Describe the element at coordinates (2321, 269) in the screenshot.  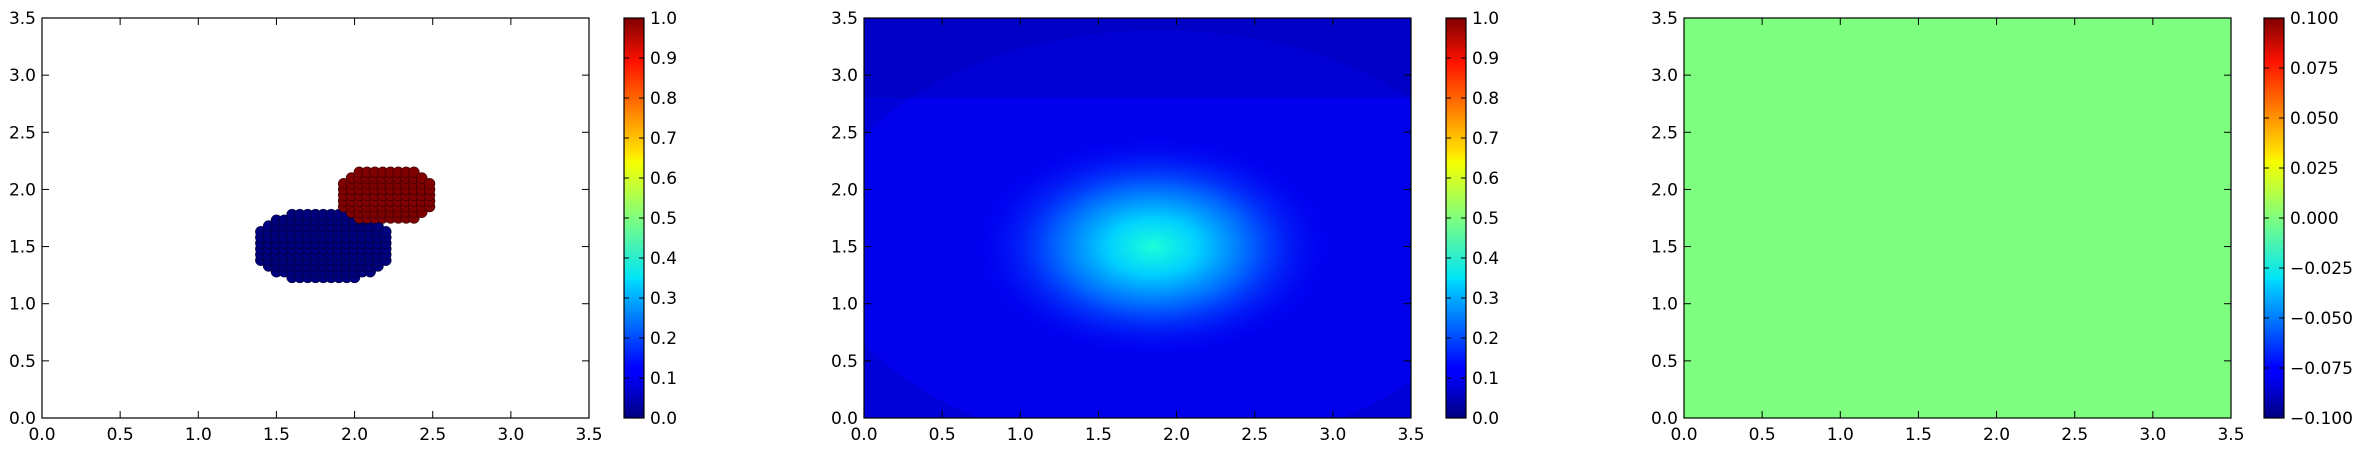
I see `colorbar-tick-label: −0.025` at that location.